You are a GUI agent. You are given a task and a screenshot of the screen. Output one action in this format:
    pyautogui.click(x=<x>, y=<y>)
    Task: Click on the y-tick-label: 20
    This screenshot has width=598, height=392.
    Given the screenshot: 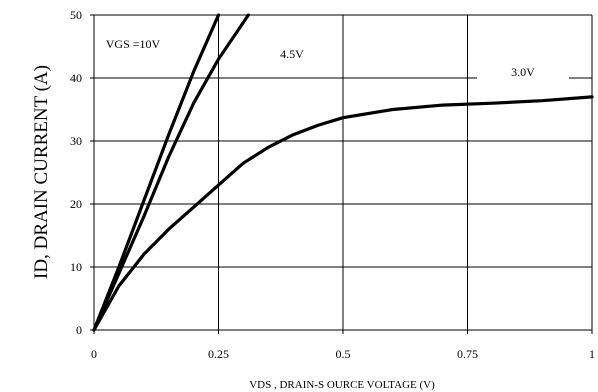 What is the action you would take?
    pyautogui.click(x=76, y=204)
    